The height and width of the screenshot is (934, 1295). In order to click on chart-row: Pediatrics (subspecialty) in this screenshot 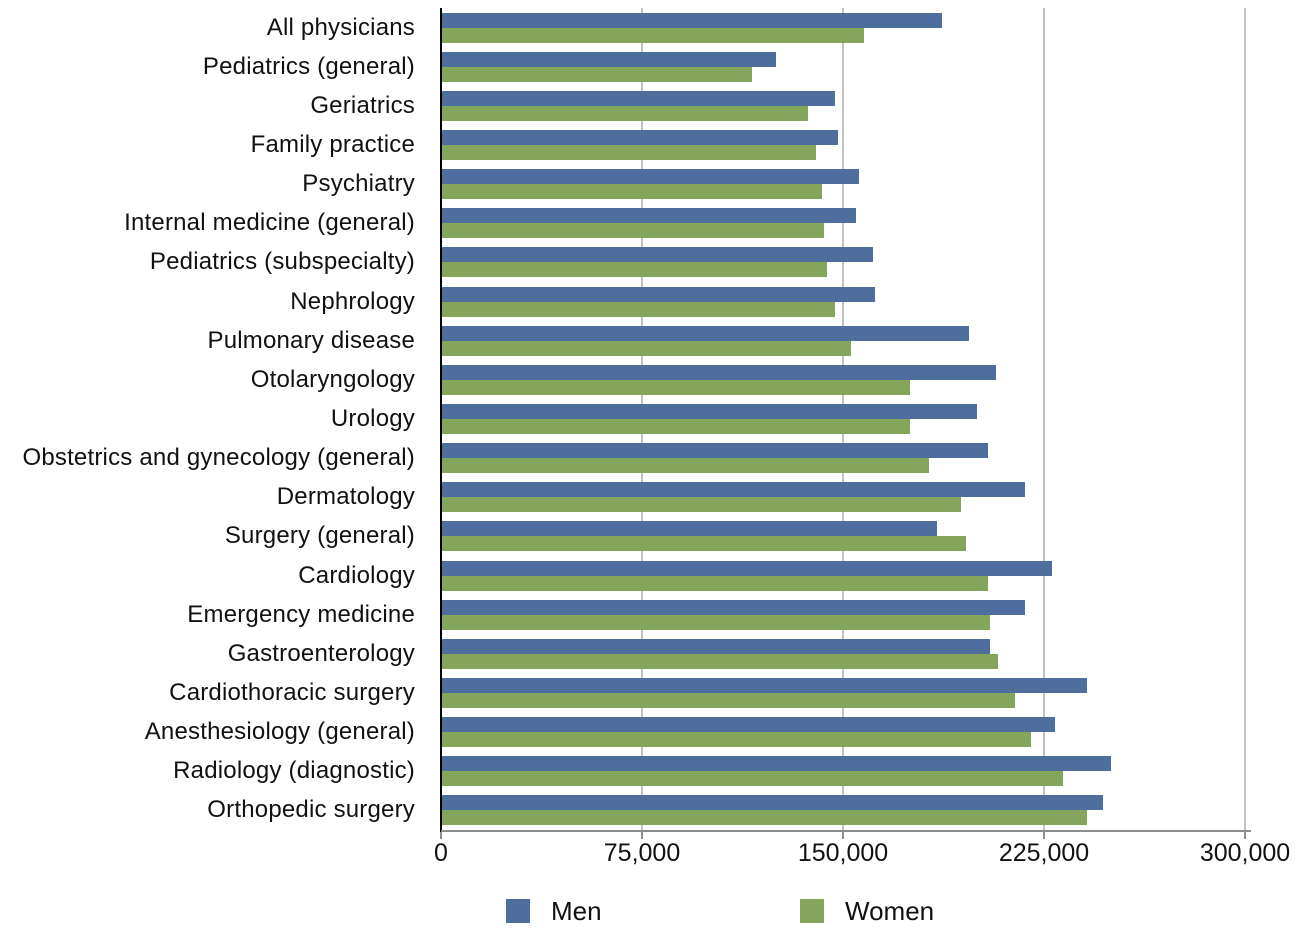, I will do `click(647, 262)`.